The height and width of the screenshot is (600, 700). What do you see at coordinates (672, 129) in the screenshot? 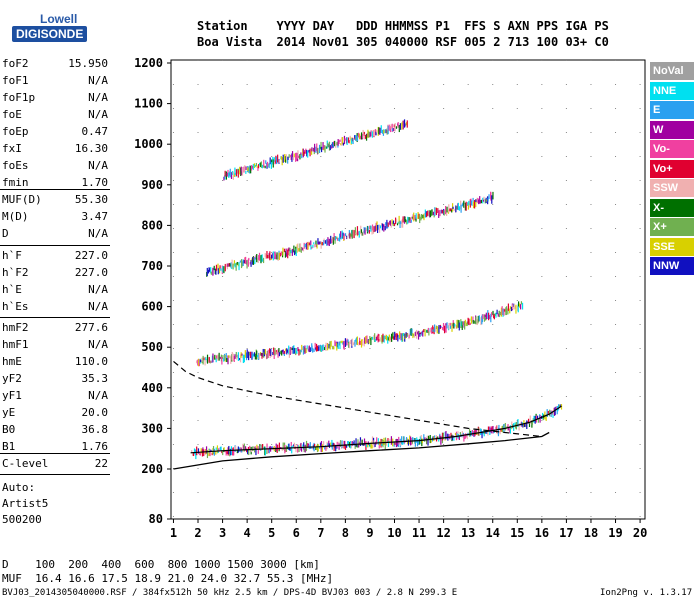
I see `legend-item: W` at bounding box center [672, 129].